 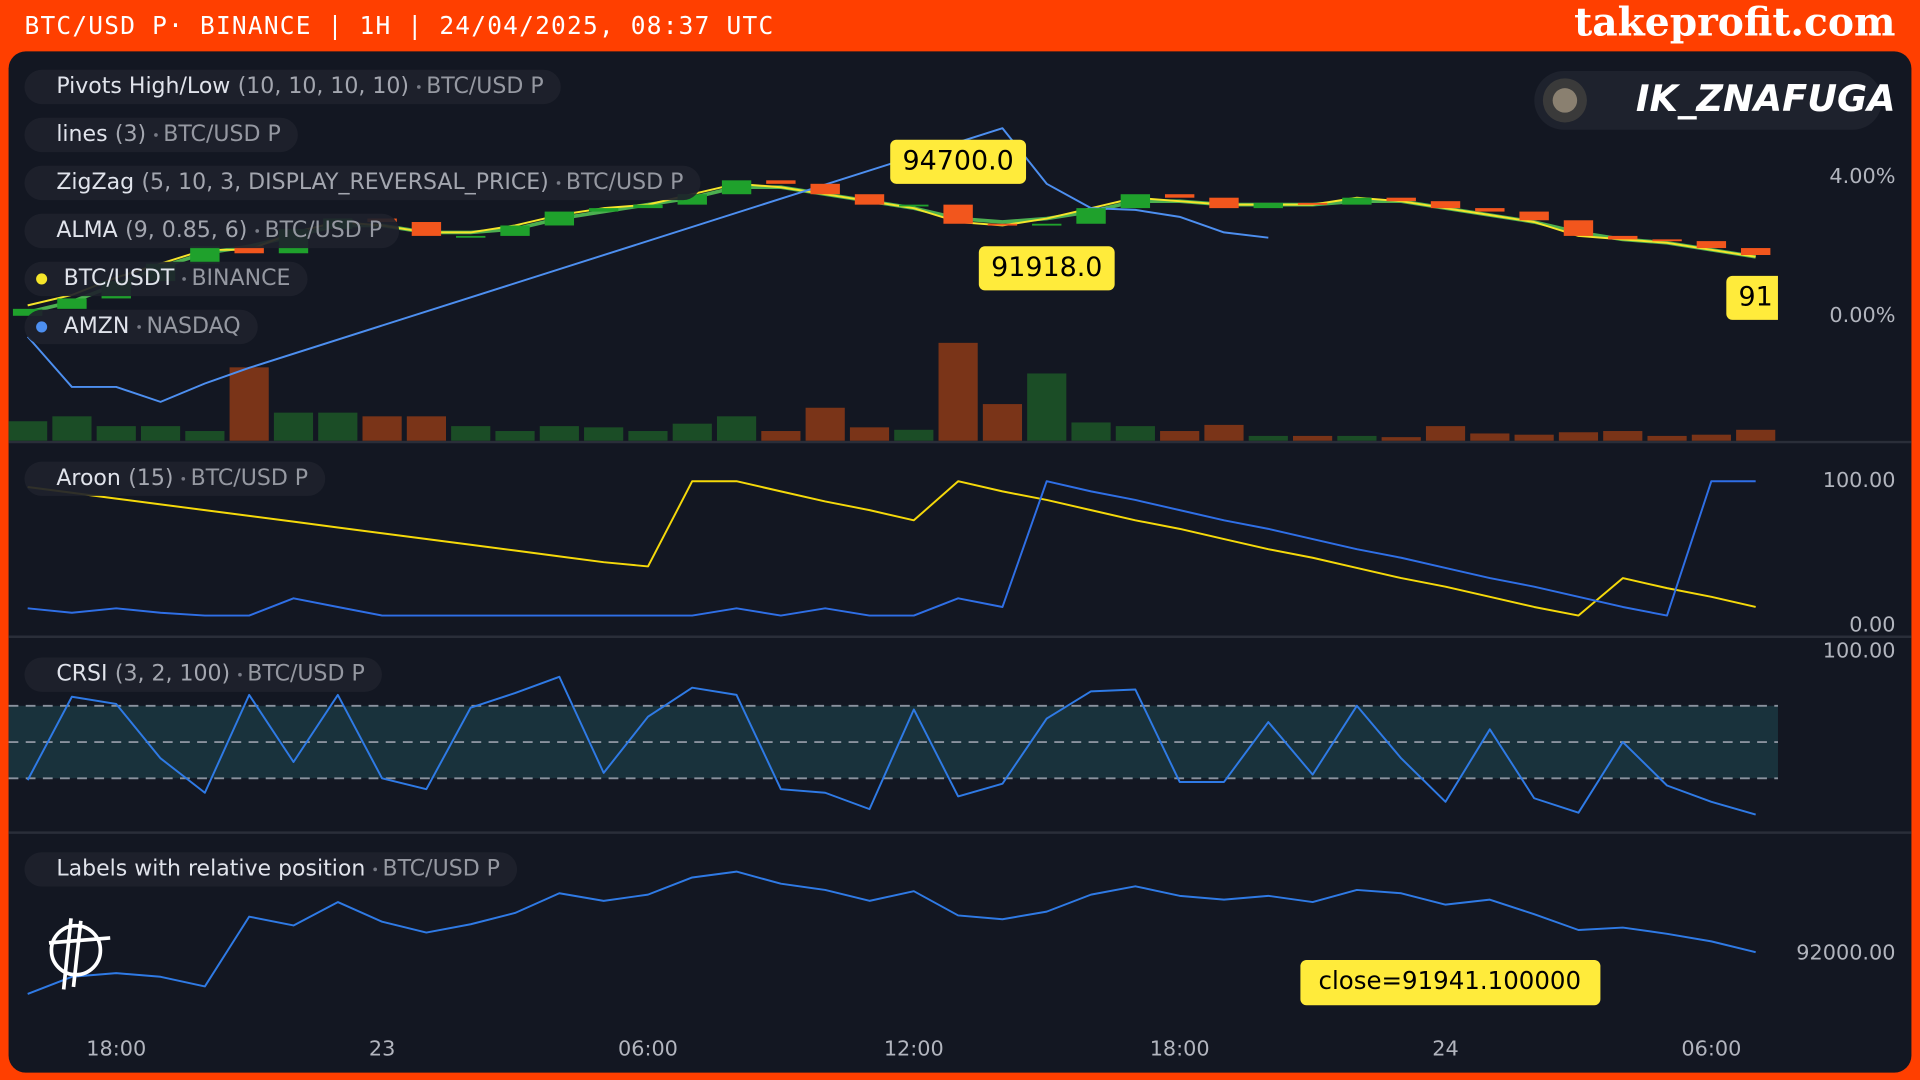 I want to click on y-tick-label: 100.00, so click(x=1859, y=480).